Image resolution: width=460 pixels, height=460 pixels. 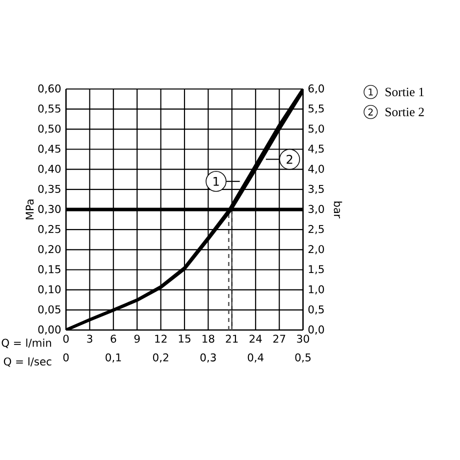 What do you see at coordinates (289, 159) in the screenshot?
I see `annotation: 2` at bounding box center [289, 159].